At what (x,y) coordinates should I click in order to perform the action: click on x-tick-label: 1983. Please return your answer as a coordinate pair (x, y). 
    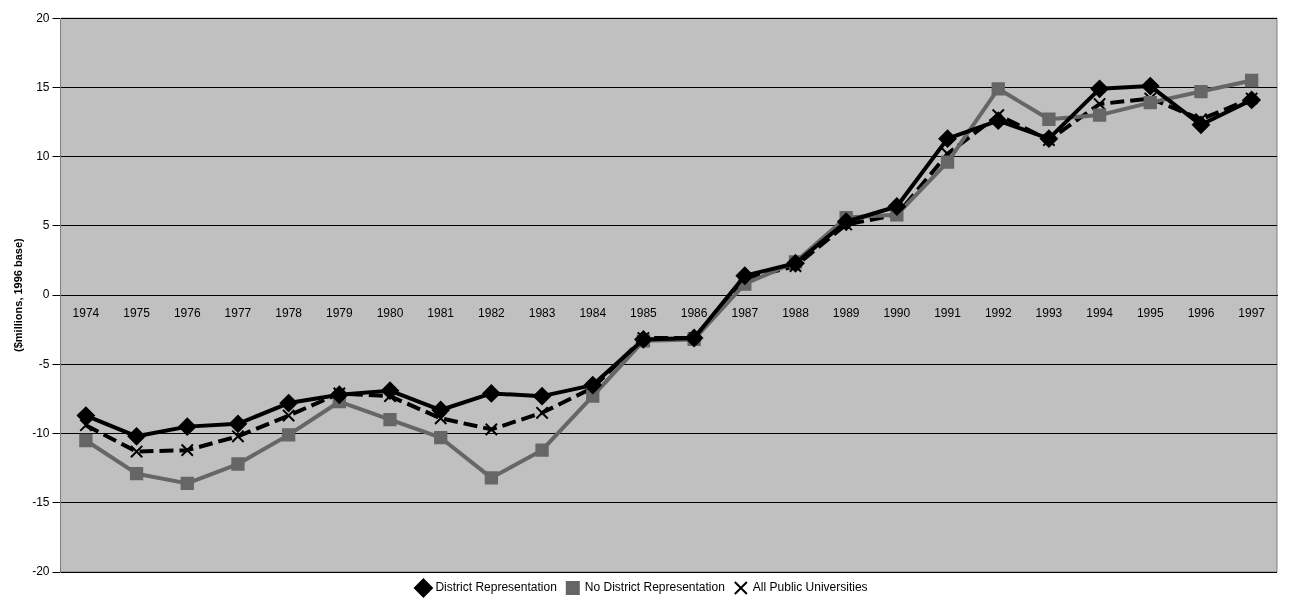
    Looking at the image, I should click on (542, 312).